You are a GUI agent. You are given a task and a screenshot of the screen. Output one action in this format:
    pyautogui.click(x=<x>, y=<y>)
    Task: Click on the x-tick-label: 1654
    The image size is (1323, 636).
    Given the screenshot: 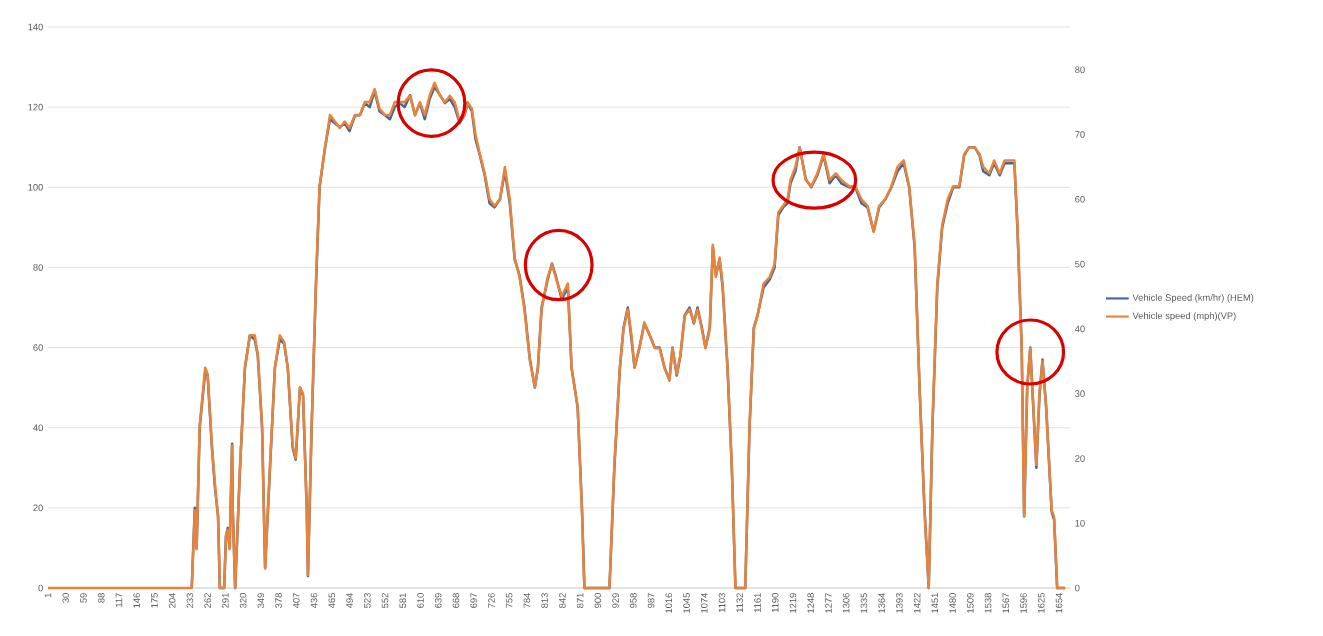 What is the action you would take?
    pyautogui.click(x=1059, y=602)
    